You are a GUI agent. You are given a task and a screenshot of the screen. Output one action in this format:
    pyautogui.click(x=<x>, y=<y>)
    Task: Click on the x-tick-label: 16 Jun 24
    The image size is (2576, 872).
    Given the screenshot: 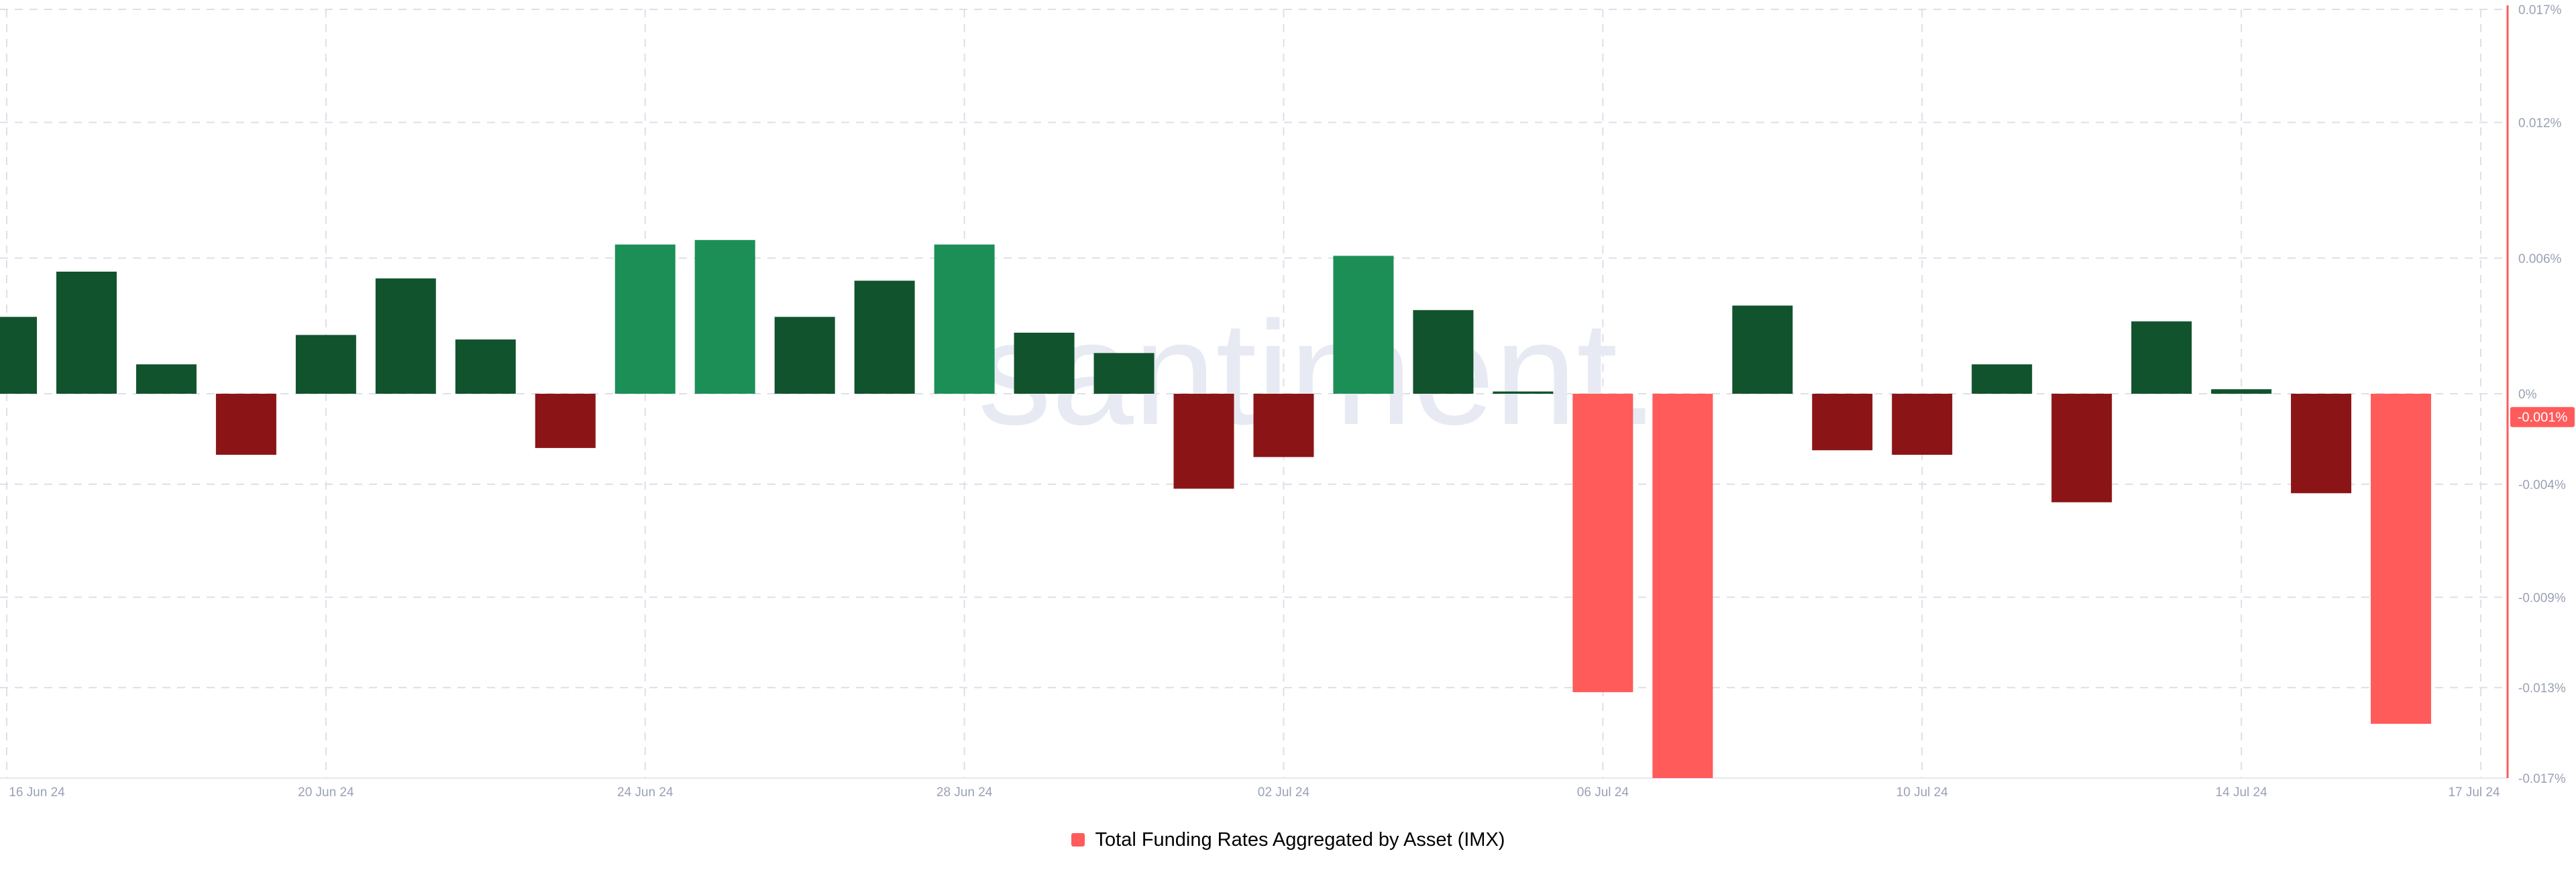 What is the action you would take?
    pyautogui.click(x=37, y=793)
    